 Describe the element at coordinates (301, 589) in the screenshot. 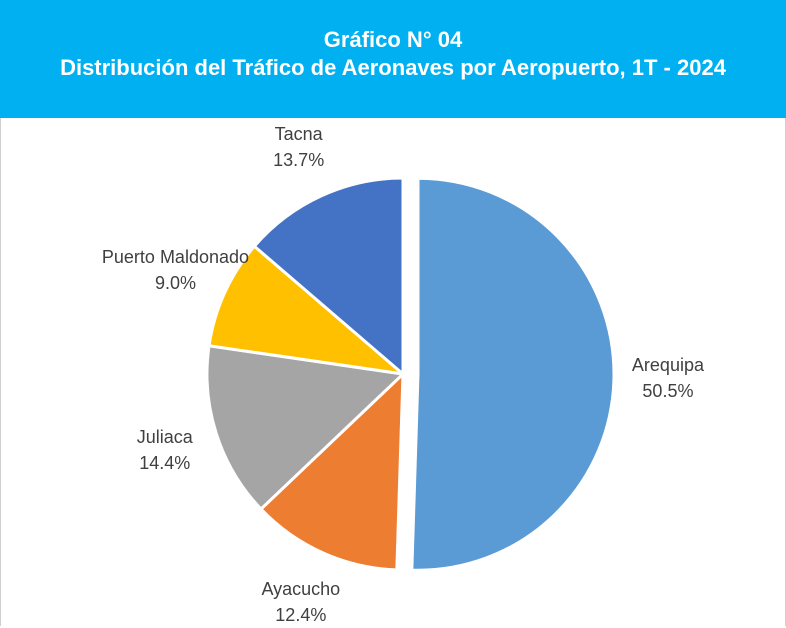

I see `category-label: Ayacucho` at that location.